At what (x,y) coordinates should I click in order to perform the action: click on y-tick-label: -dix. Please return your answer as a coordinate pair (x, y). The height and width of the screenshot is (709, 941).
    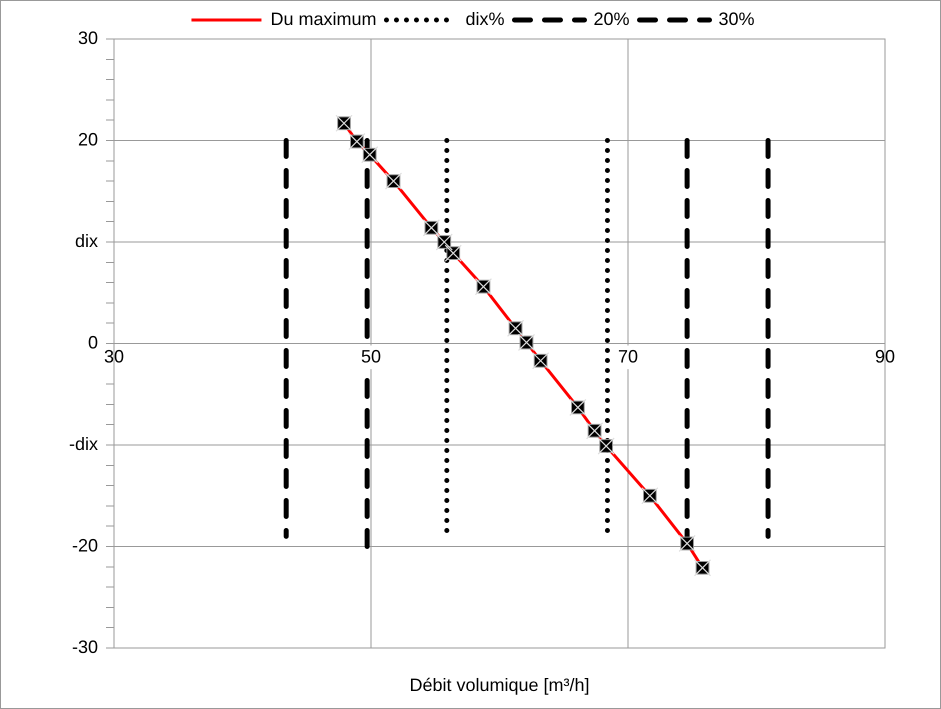
    Looking at the image, I should click on (83, 444).